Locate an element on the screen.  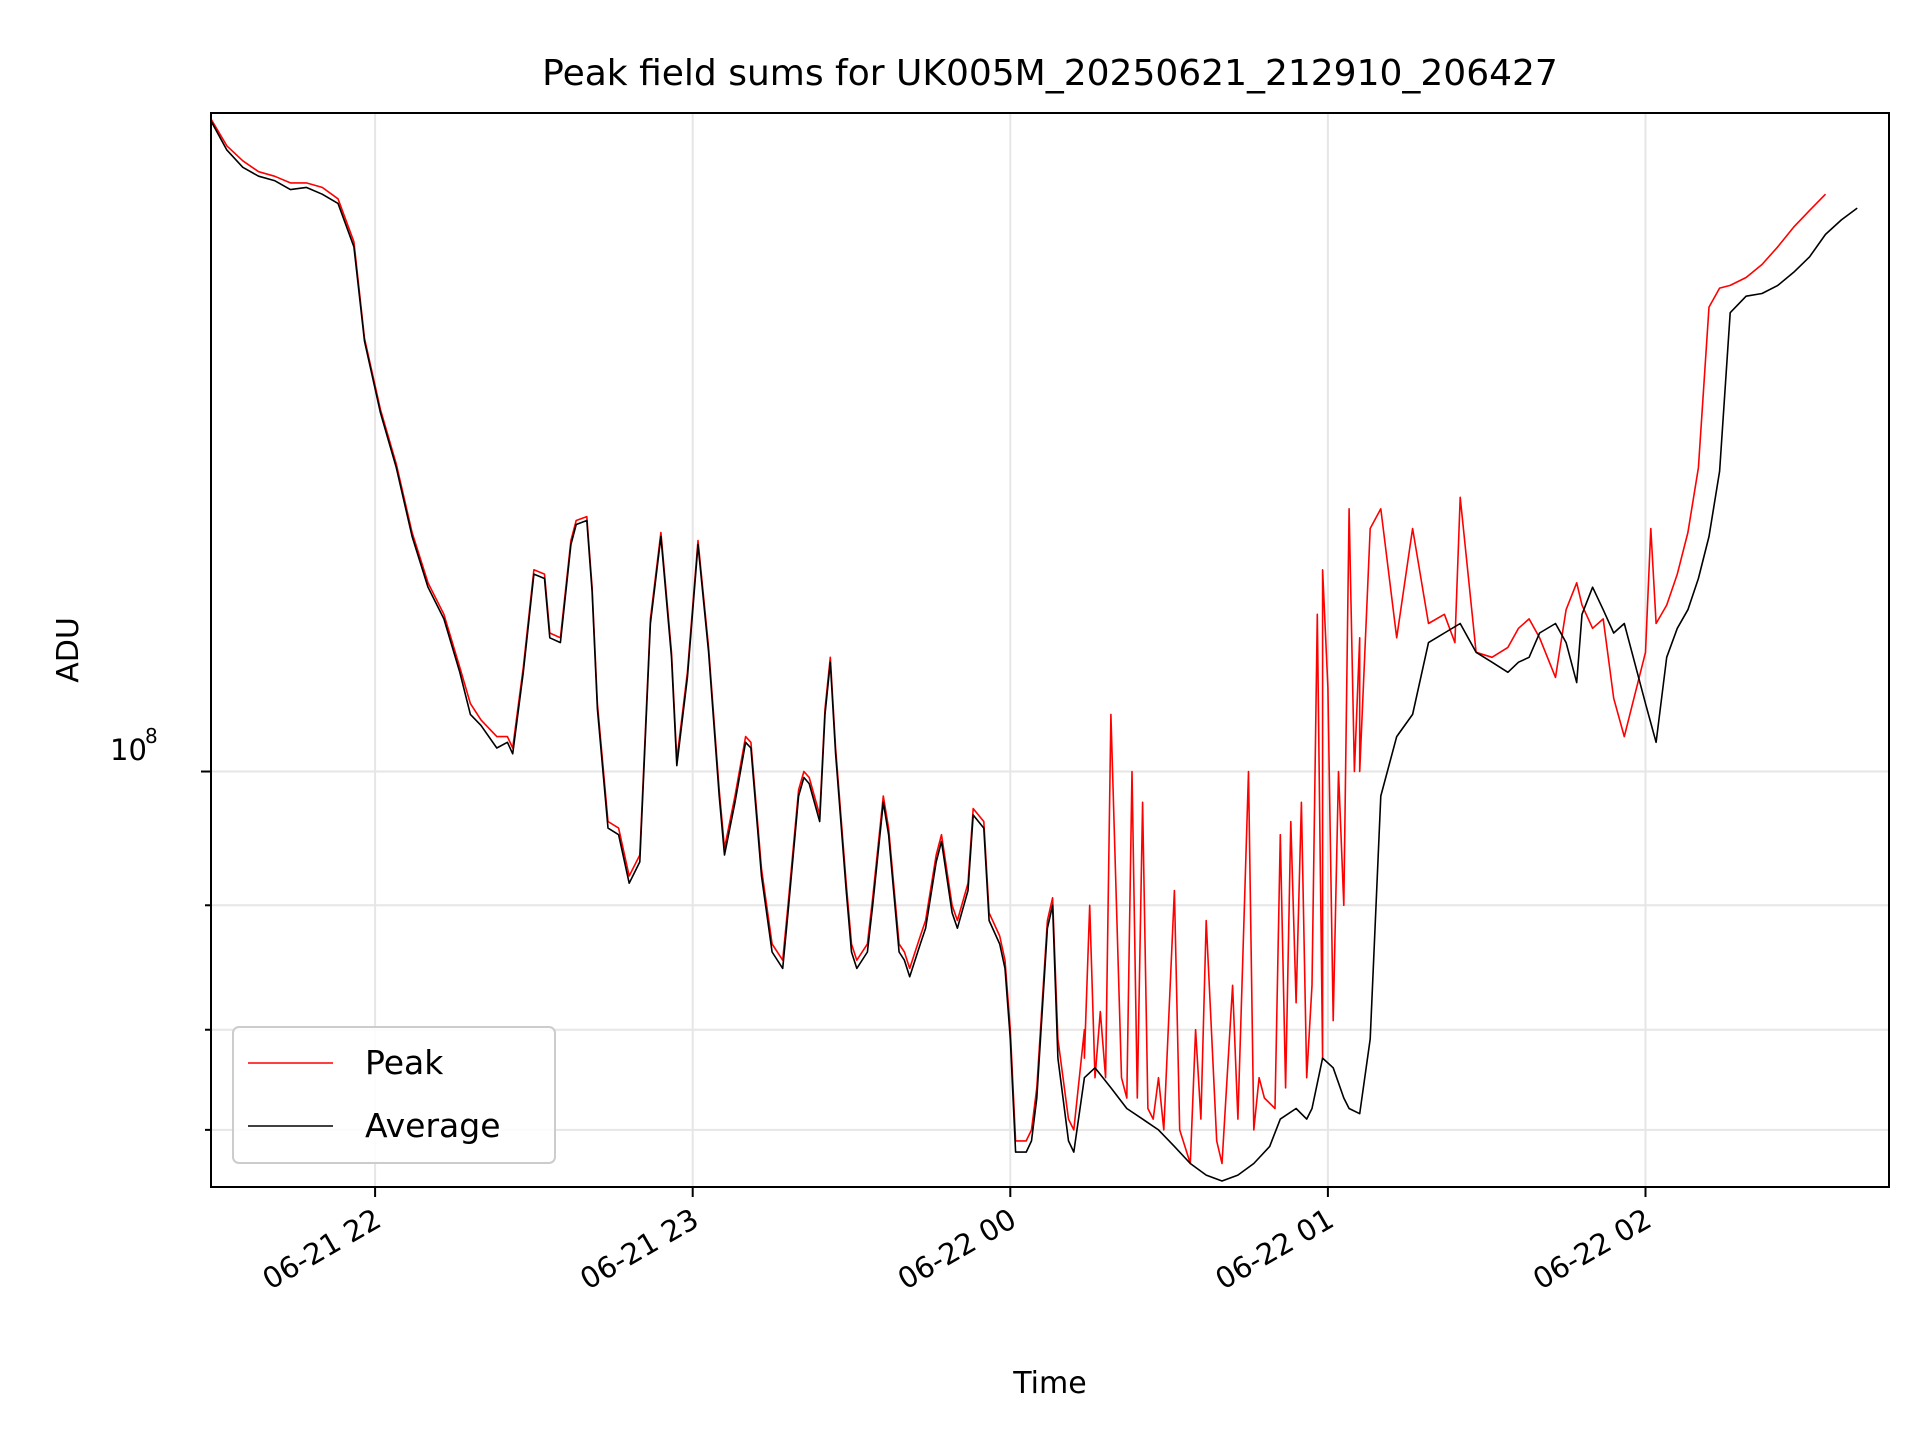
x-tick-label: 06-22 01 is located at coordinates (1274, 1249).